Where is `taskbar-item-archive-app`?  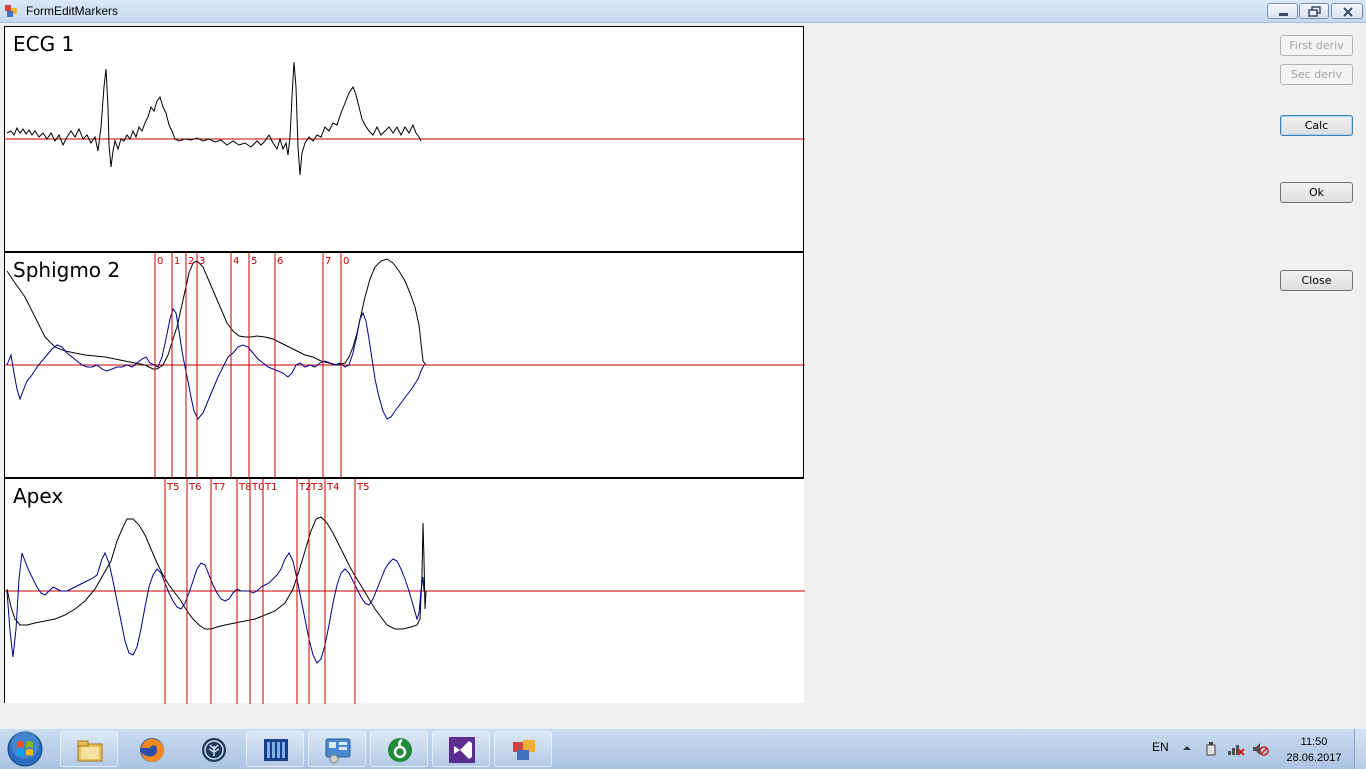
taskbar-item-archive-app is located at coordinates (275, 749).